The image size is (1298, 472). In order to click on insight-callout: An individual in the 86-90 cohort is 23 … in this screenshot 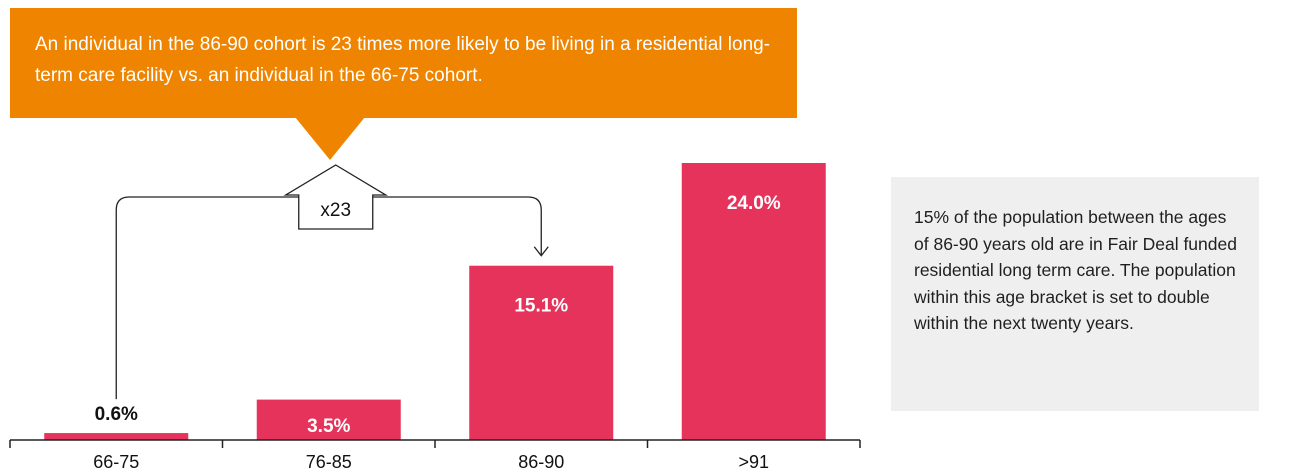, I will do `click(403, 63)`.